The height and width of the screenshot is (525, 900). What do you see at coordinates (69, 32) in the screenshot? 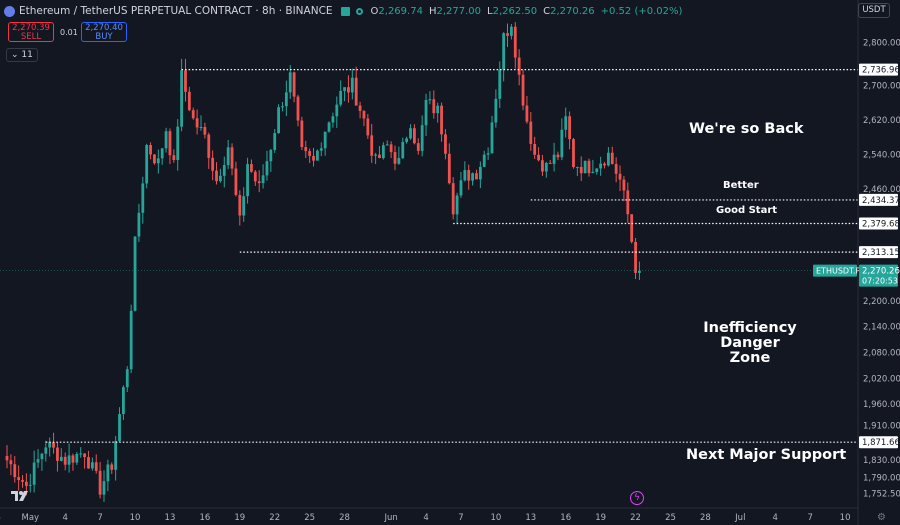
I see `spread-value: 0.01` at bounding box center [69, 32].